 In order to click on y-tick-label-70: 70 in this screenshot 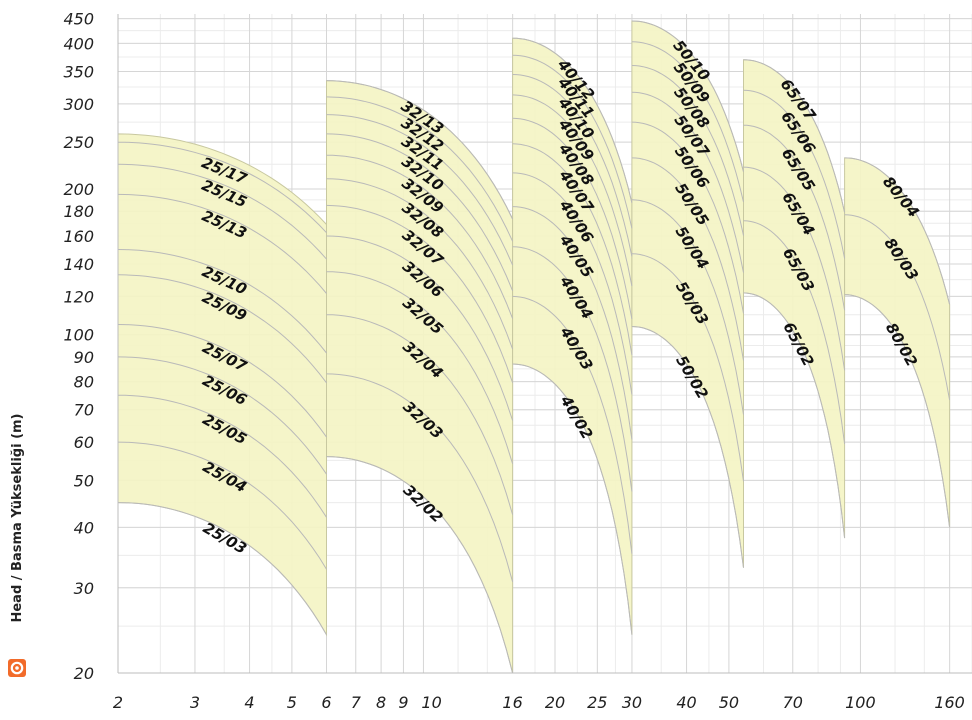, I will do `click(84, 410)`.